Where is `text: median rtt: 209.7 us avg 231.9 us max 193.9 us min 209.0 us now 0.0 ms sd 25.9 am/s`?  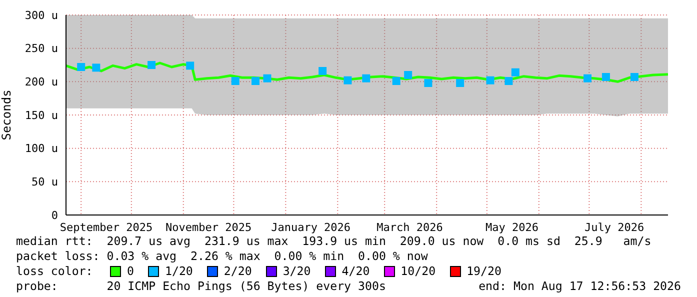 text: median rtt: 209.7 us avg 231.9 us max 193.9 us min 209.0 us now 0.0 ms sd 25.9 am/s is located at coordinates (334, 241).